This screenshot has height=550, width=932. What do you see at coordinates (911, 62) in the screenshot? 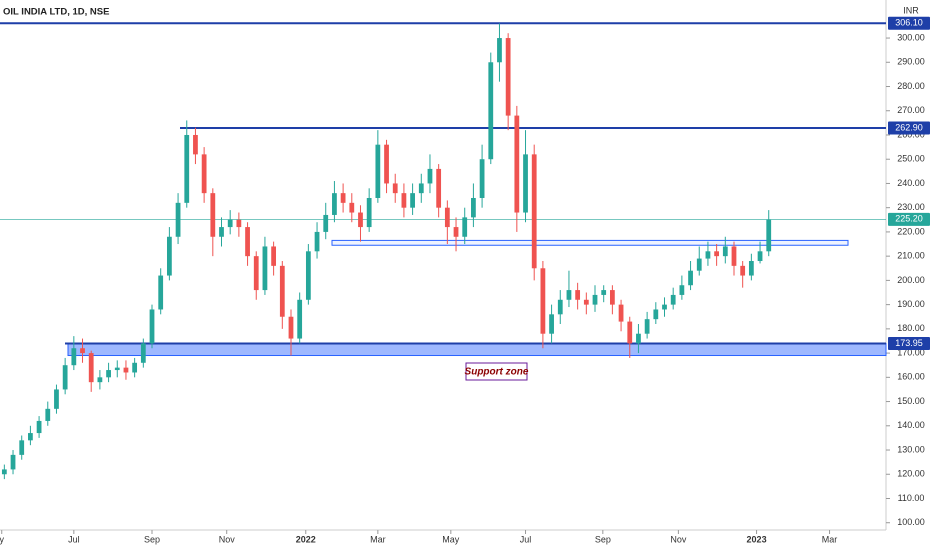
I see `y-tick-label: 290.00` at bounding box center [911, 62].